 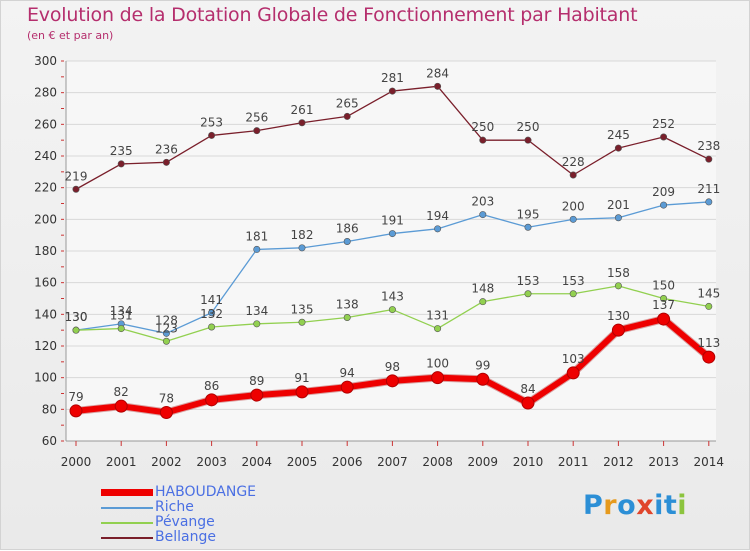 I want to click on data-label-riche: 201, so click(x=618, y=205).